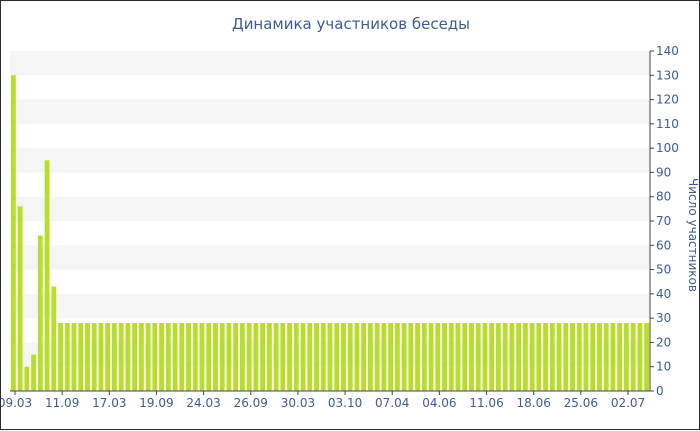 The image size is (700, 431). Describe the element at coordinates (667, 51) in the screenshot. I see `y-tick-label: 140` at that location.